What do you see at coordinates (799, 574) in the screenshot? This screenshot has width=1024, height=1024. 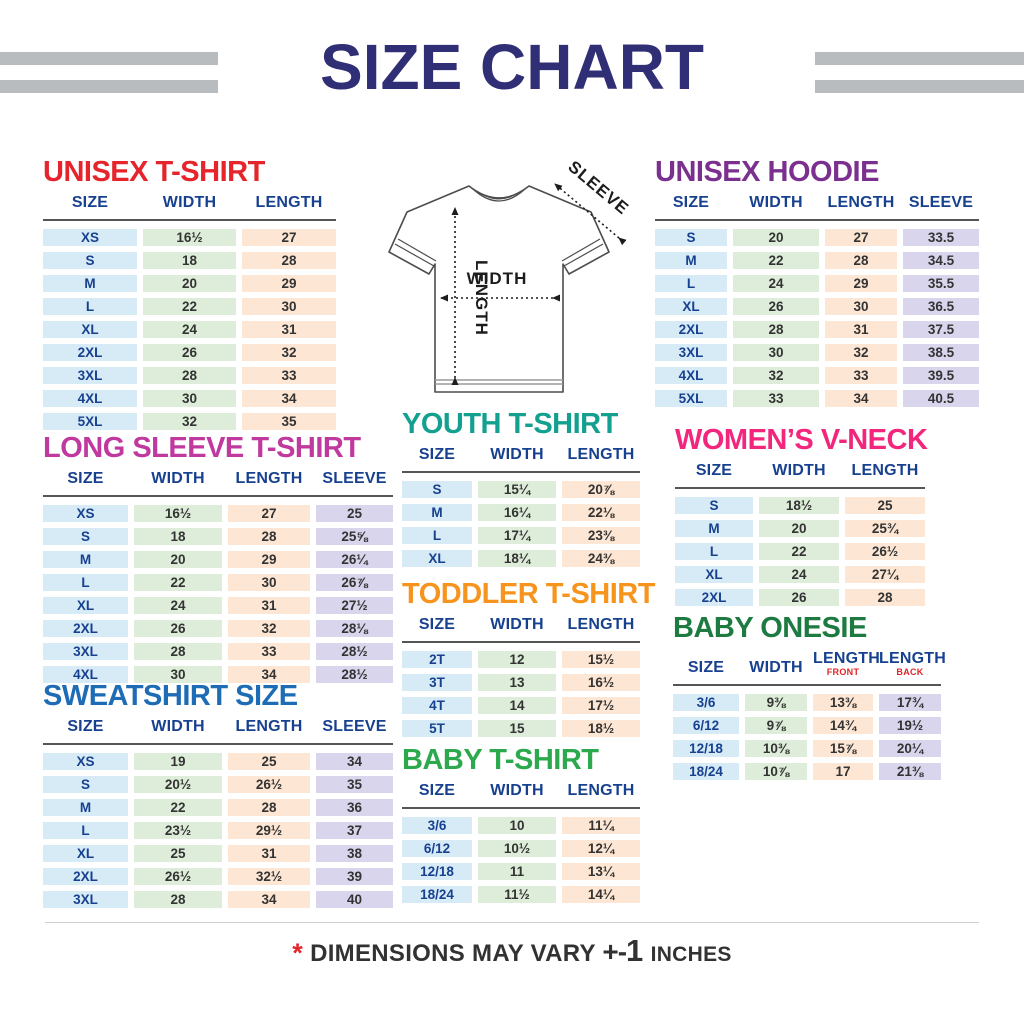 I see `womens-vneck-cell-width: 24` at bounding box center [799, 574].